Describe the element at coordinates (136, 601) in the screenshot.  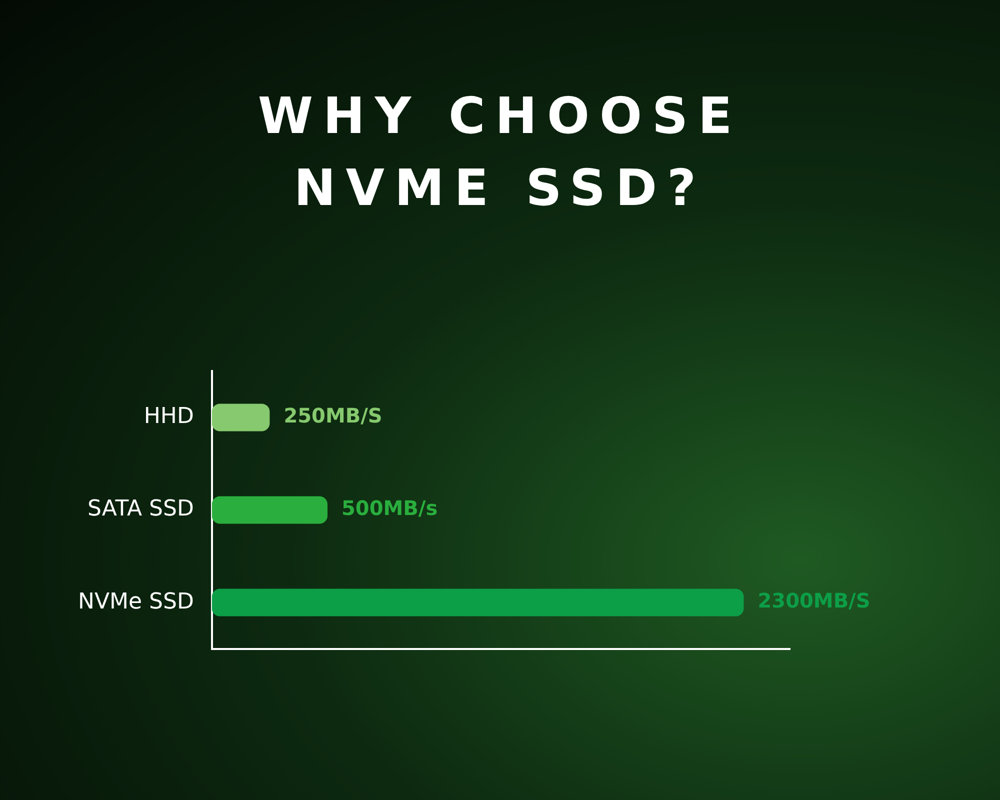
I see `y-tick-label: NVMe SSD` at that location.